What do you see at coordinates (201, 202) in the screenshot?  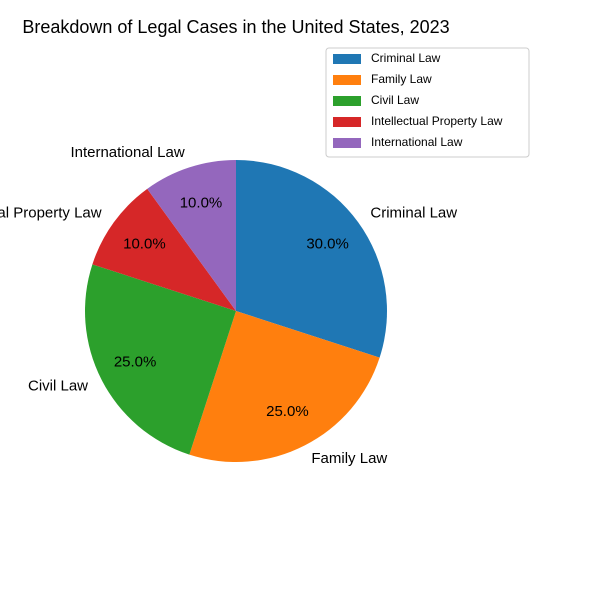 I see `slice-pct-international-law: 10.0%` at bounding box center [201, 202].